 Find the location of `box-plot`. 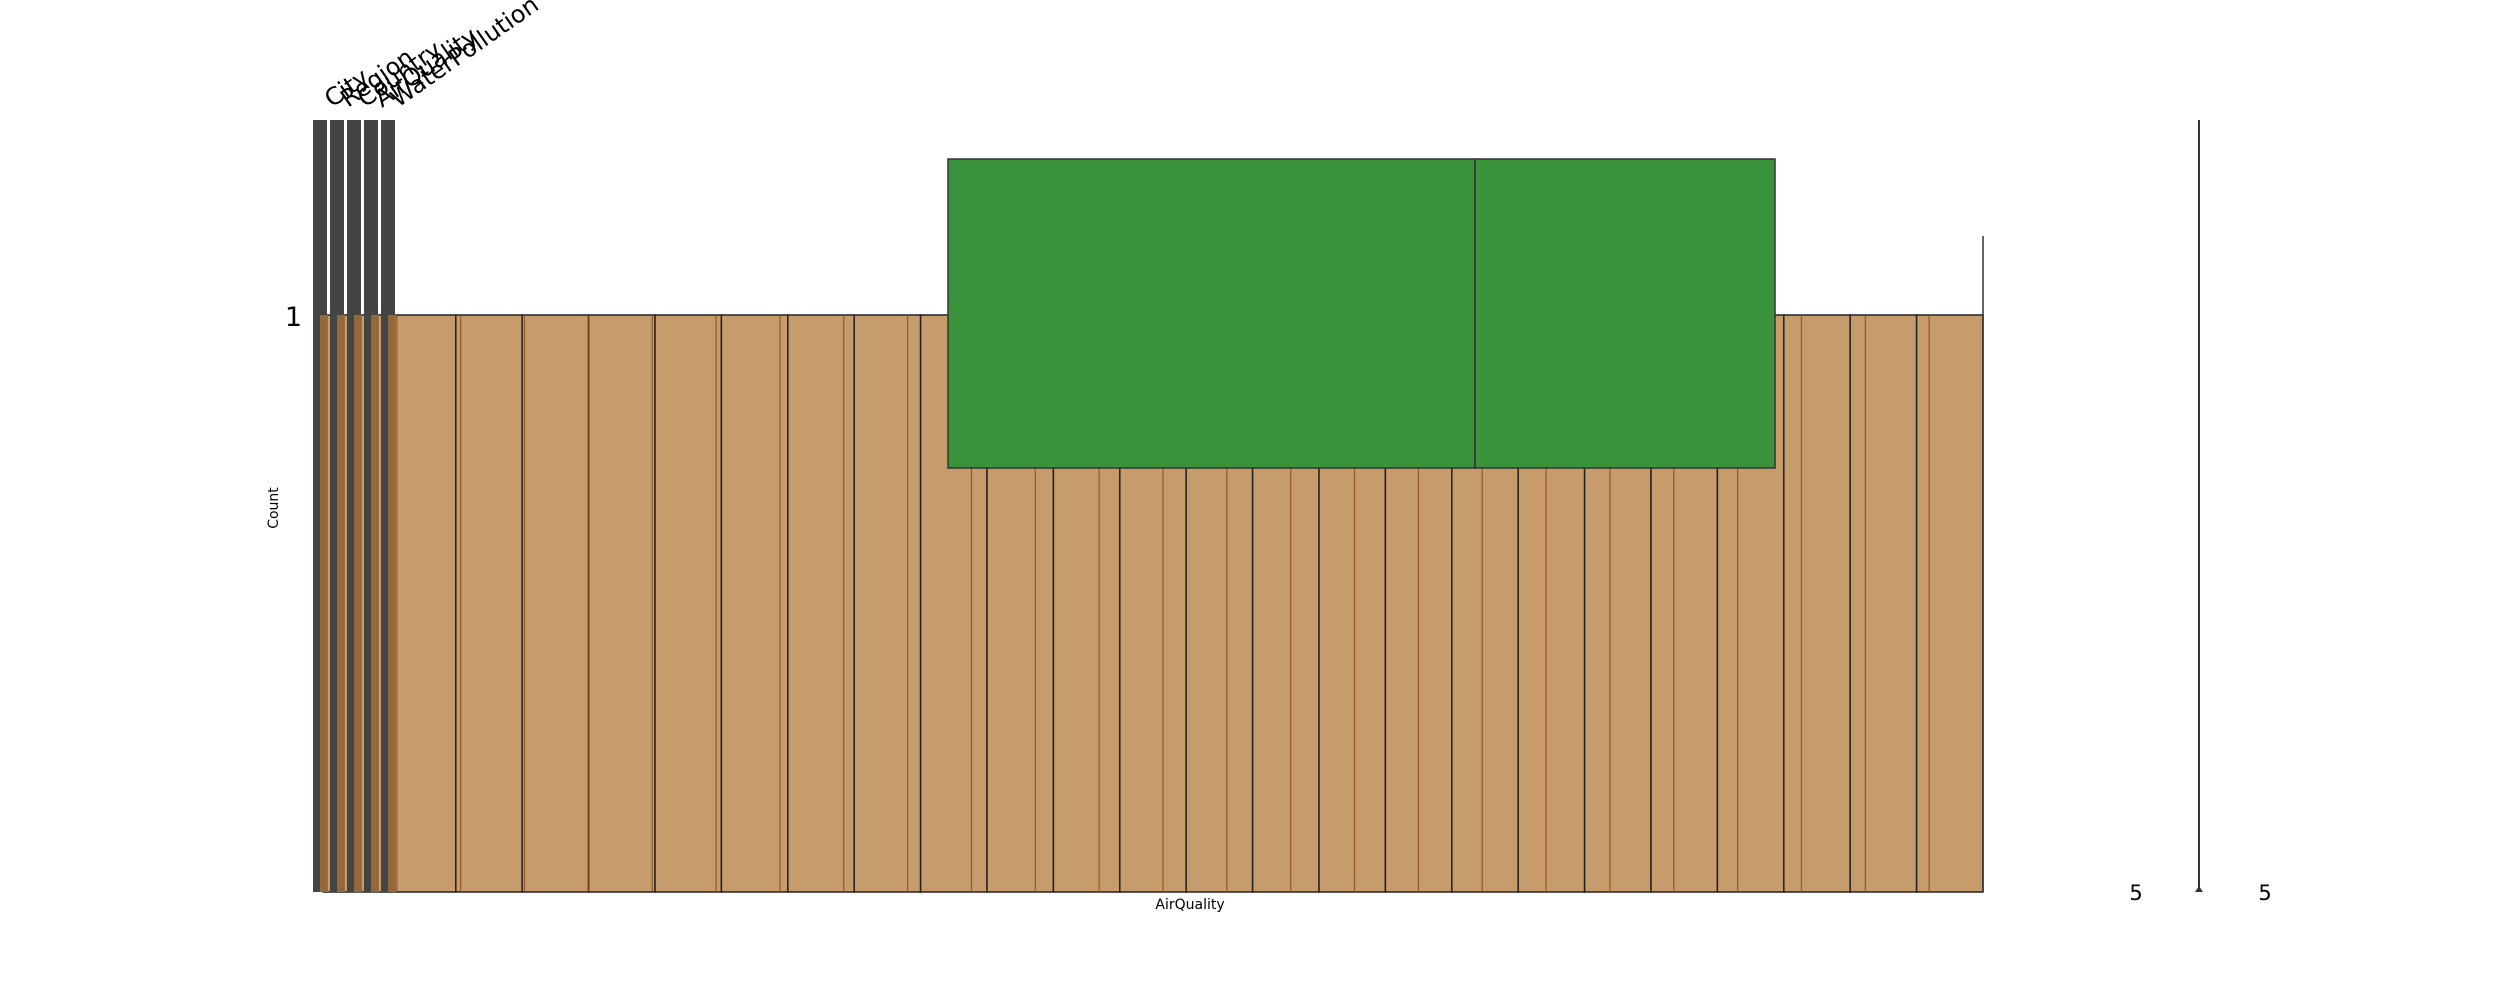

box-plot is located at coordinates (1361, 313).